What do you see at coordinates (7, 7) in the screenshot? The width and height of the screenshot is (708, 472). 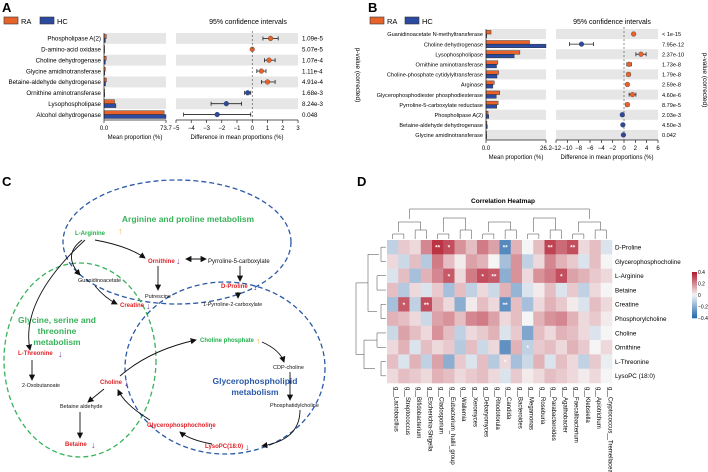 I see `panel-a-letter: A` at bounding box center [7, 7].